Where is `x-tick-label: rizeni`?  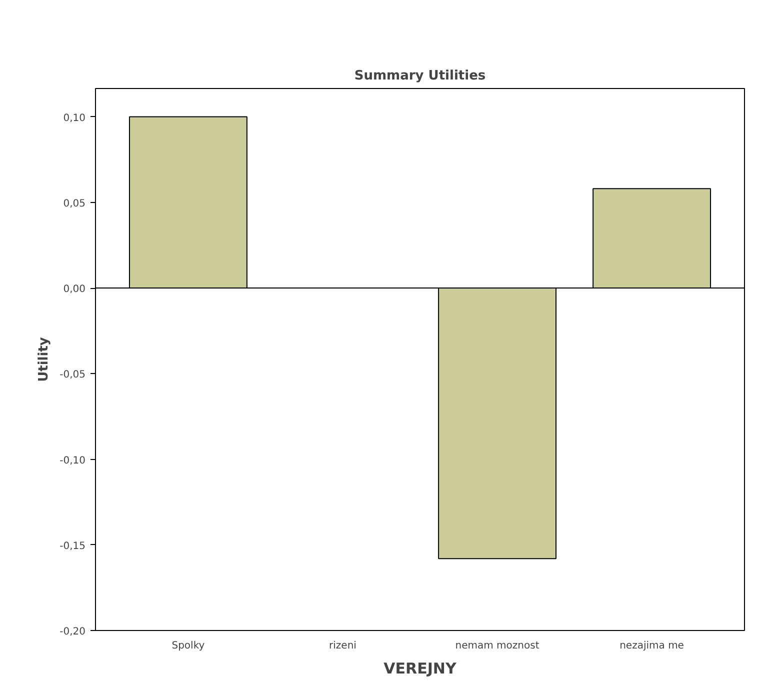
x-tick-label: rizeni is located at coordinates (342, 646).